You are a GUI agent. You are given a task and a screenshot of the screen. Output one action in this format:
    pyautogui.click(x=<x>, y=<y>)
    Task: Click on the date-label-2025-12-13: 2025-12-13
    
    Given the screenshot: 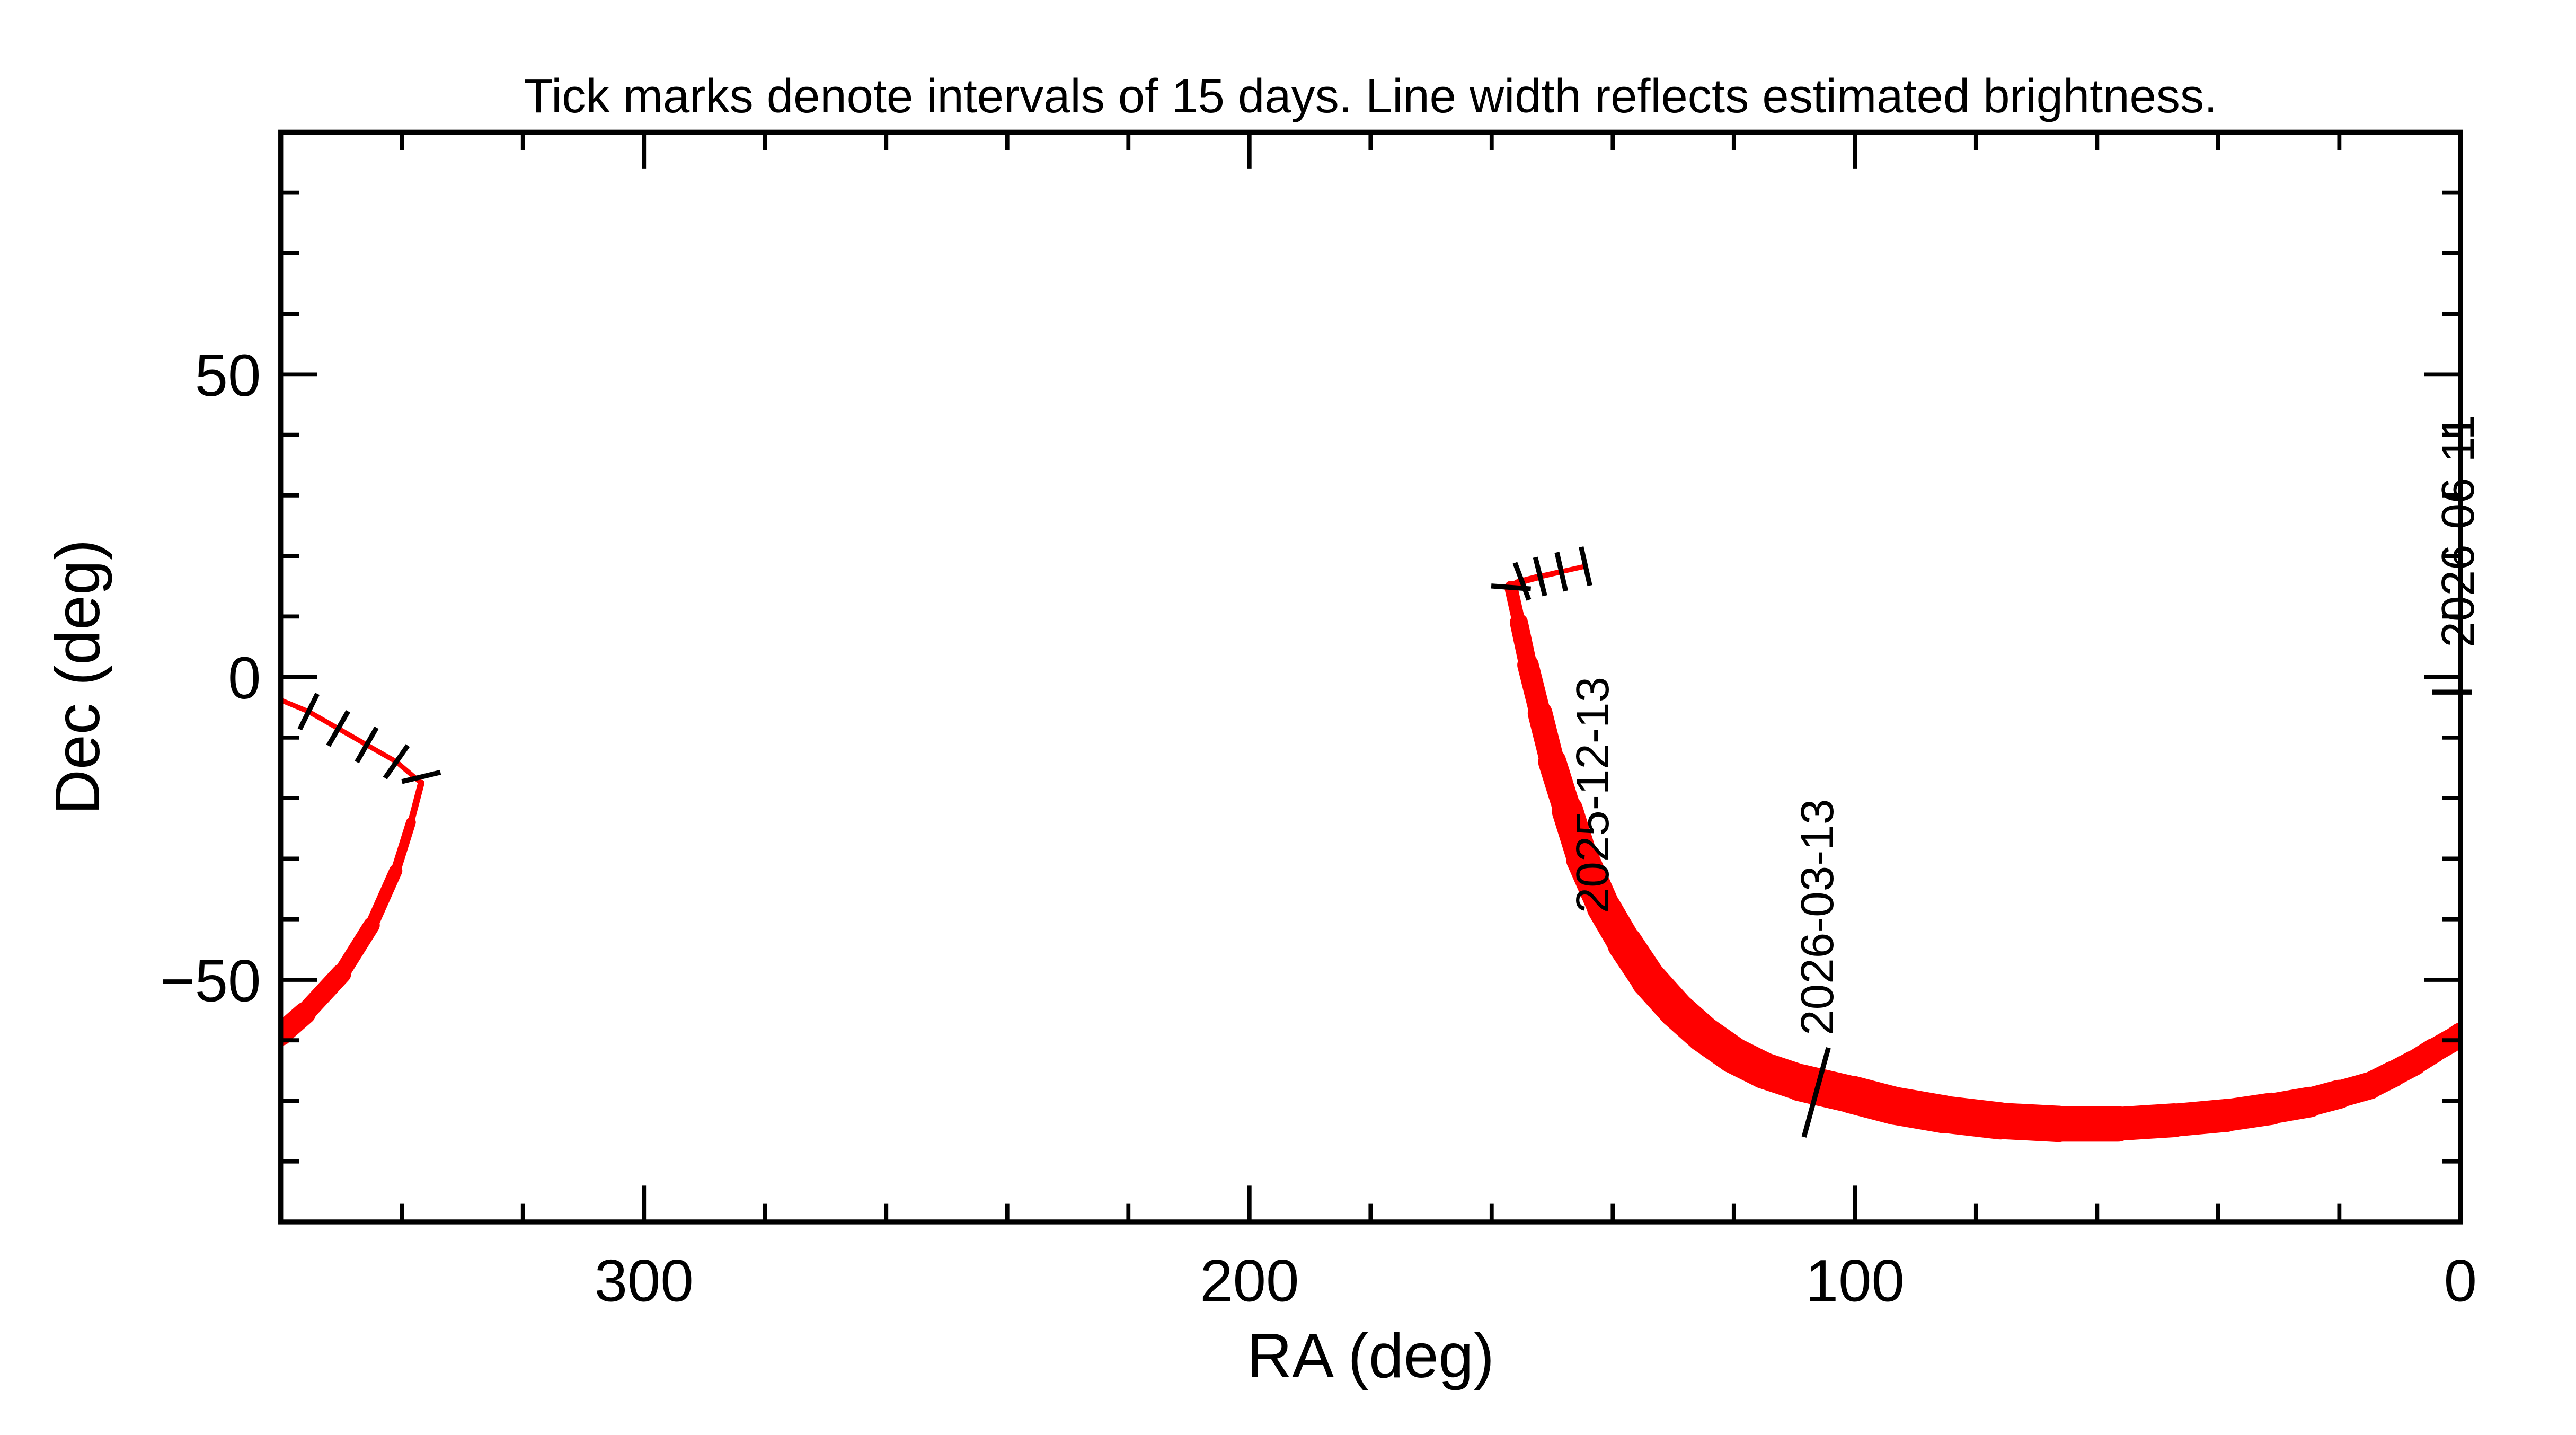 What is the action you would take?
    pyautogui.click(x=1592, y=795)
    